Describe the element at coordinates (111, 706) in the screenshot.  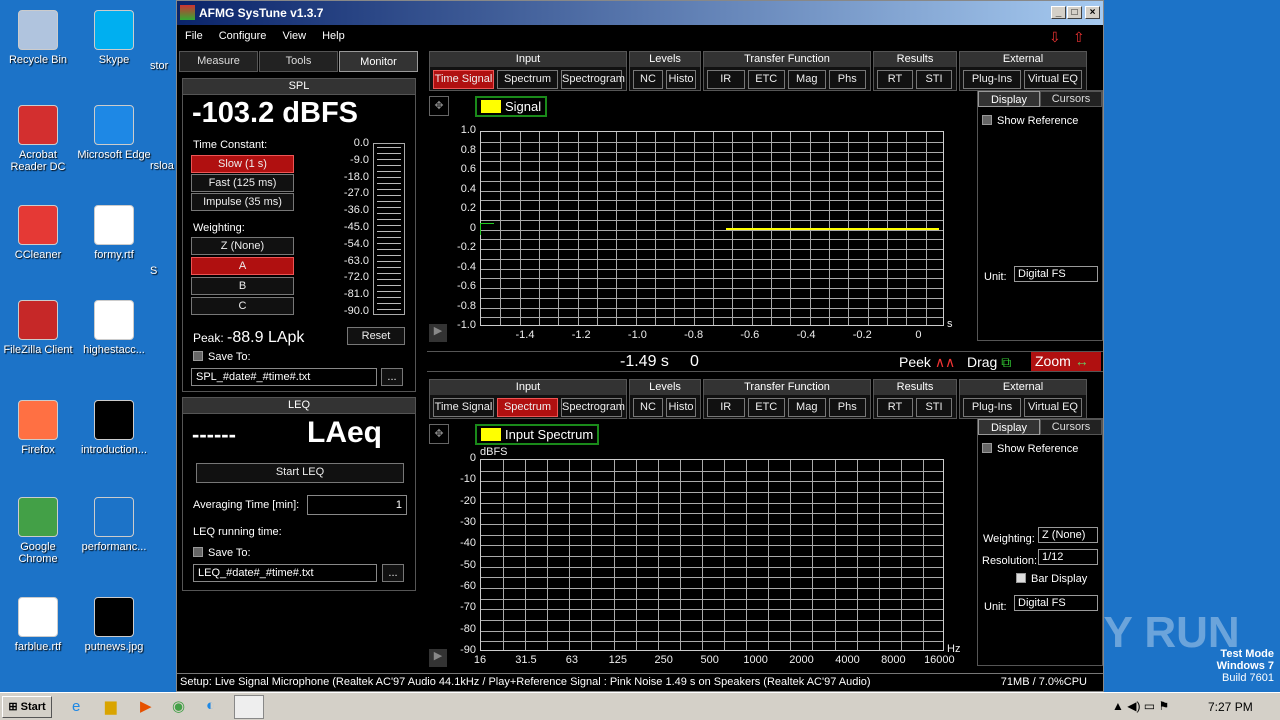
I see `explorer-icon: ▆` at that location.